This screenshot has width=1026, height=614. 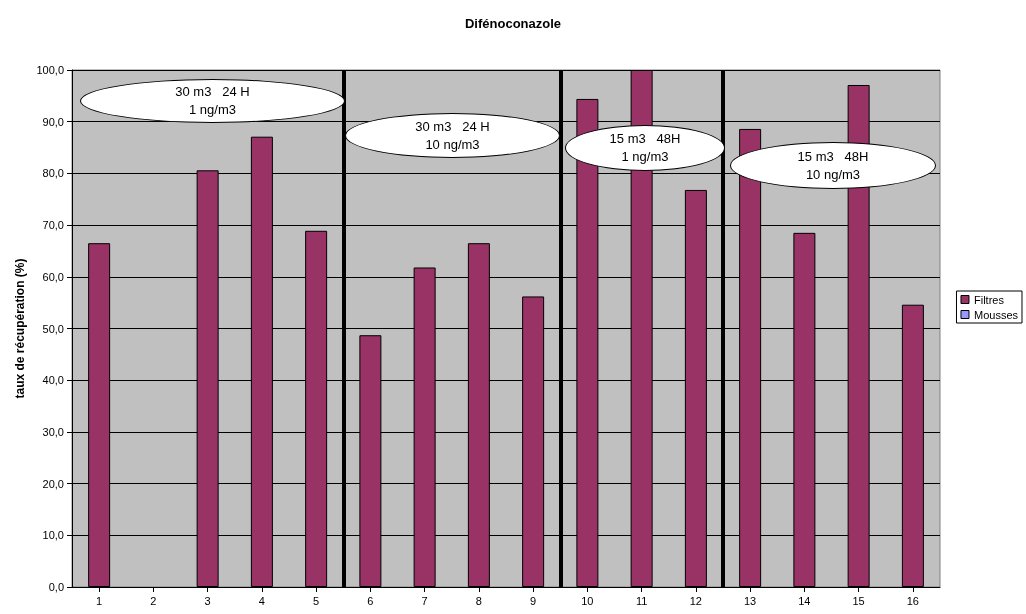 What do you see at coordinates (996, 314) in the screenshot?
I see `legend-label: Mousses` at bounding box center [996, 314].